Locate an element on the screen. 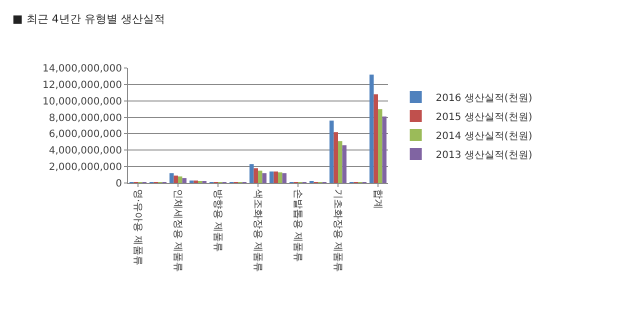  legend-label: 2013 생산실적(천원) is located at coordinates (484, 155).